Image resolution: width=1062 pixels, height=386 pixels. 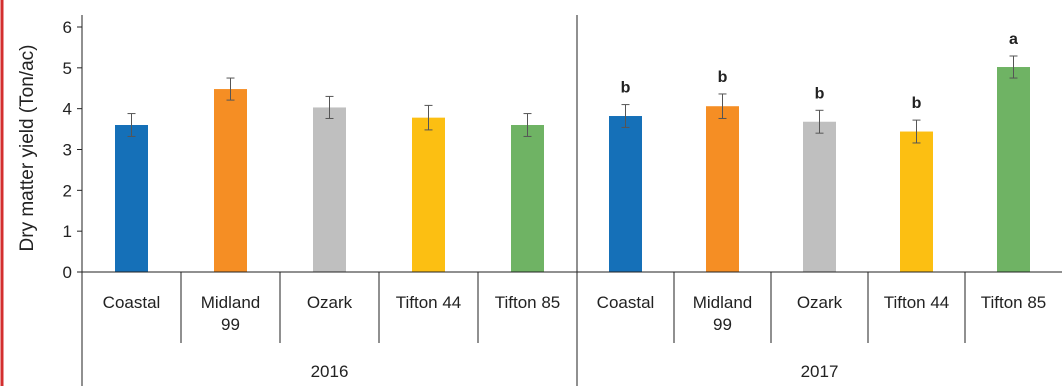 I want to click on y-axis: 0 1 2 3 4 5 6, so click(x=72, y=150).